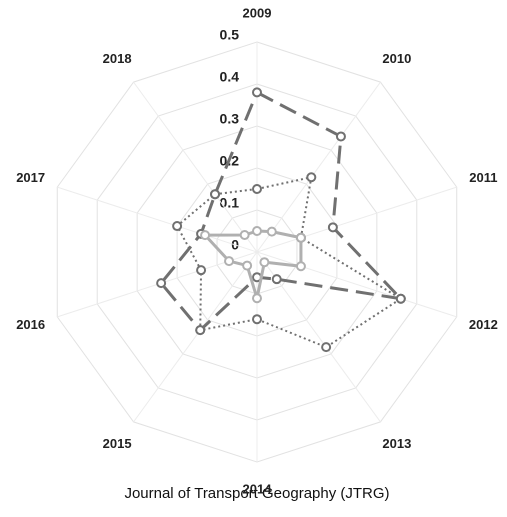 The height and width of the screenshot is (517, 507). Describe the element at coordinates (396, 443) in the screenshot. I see `category-label: 2013` at that location.